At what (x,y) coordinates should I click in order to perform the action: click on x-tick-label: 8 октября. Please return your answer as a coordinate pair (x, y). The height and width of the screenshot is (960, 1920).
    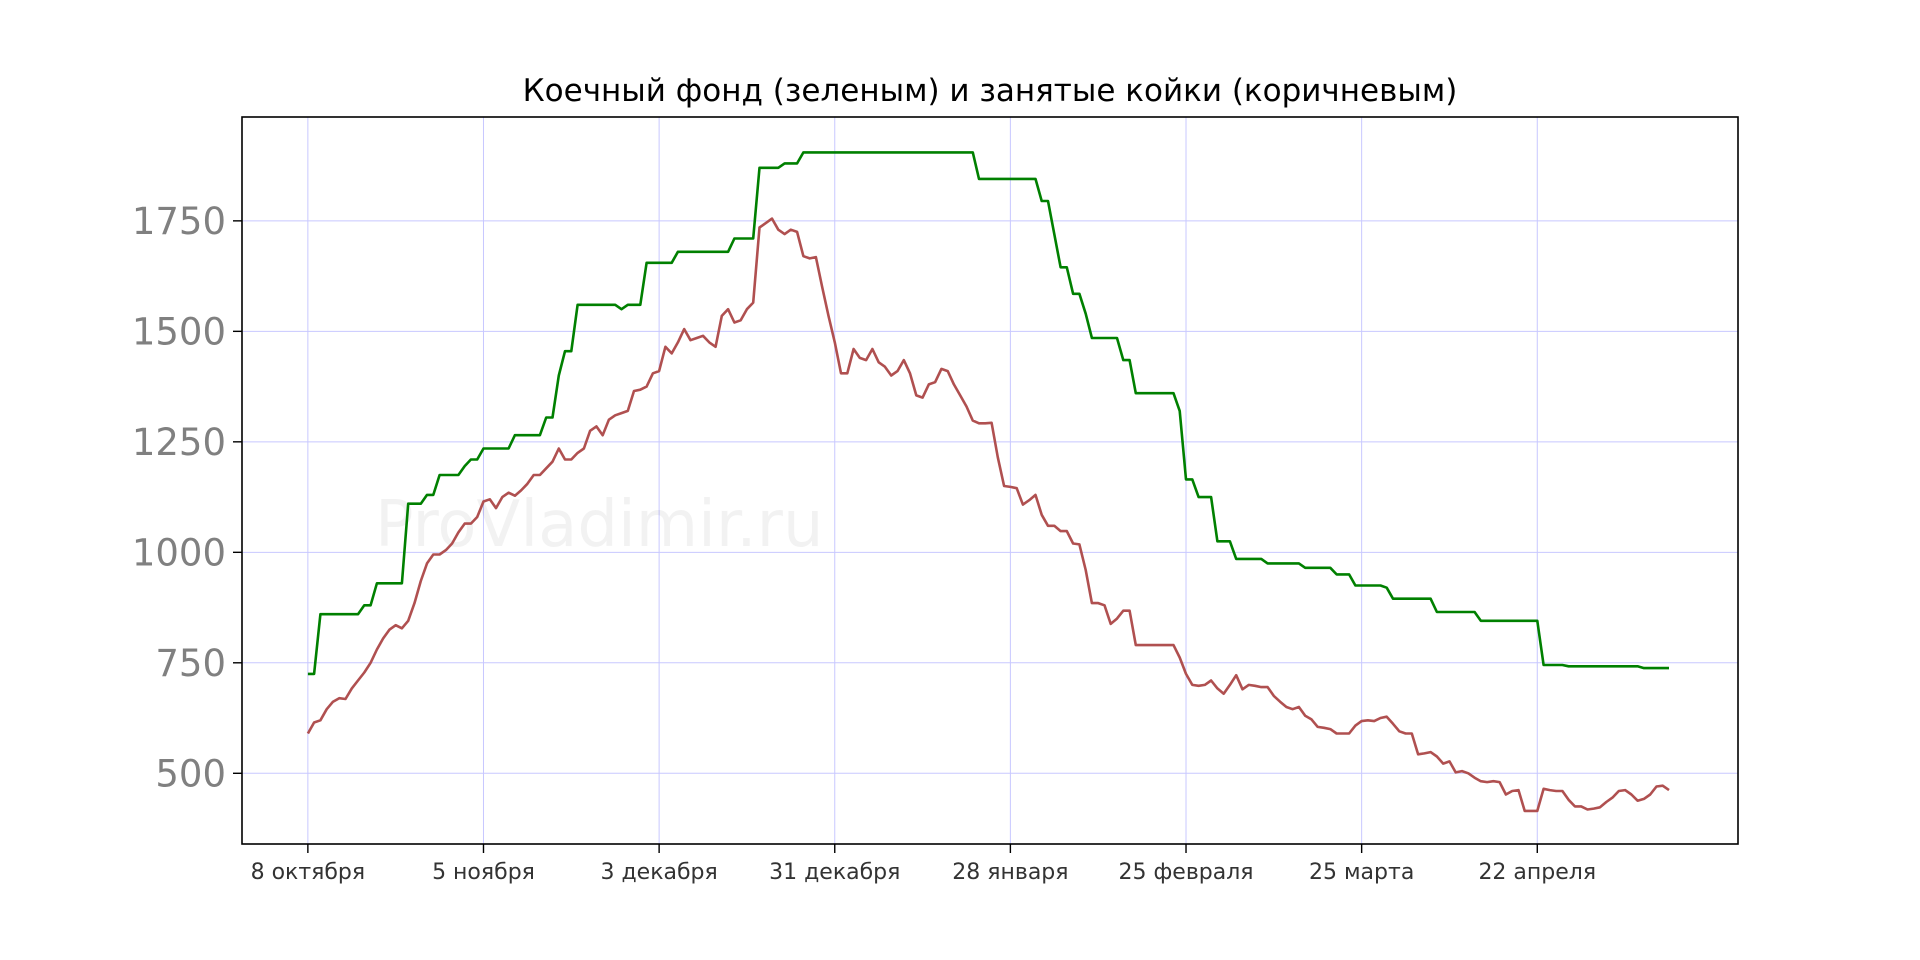
    Looking at the image, I should click on (308, 872).